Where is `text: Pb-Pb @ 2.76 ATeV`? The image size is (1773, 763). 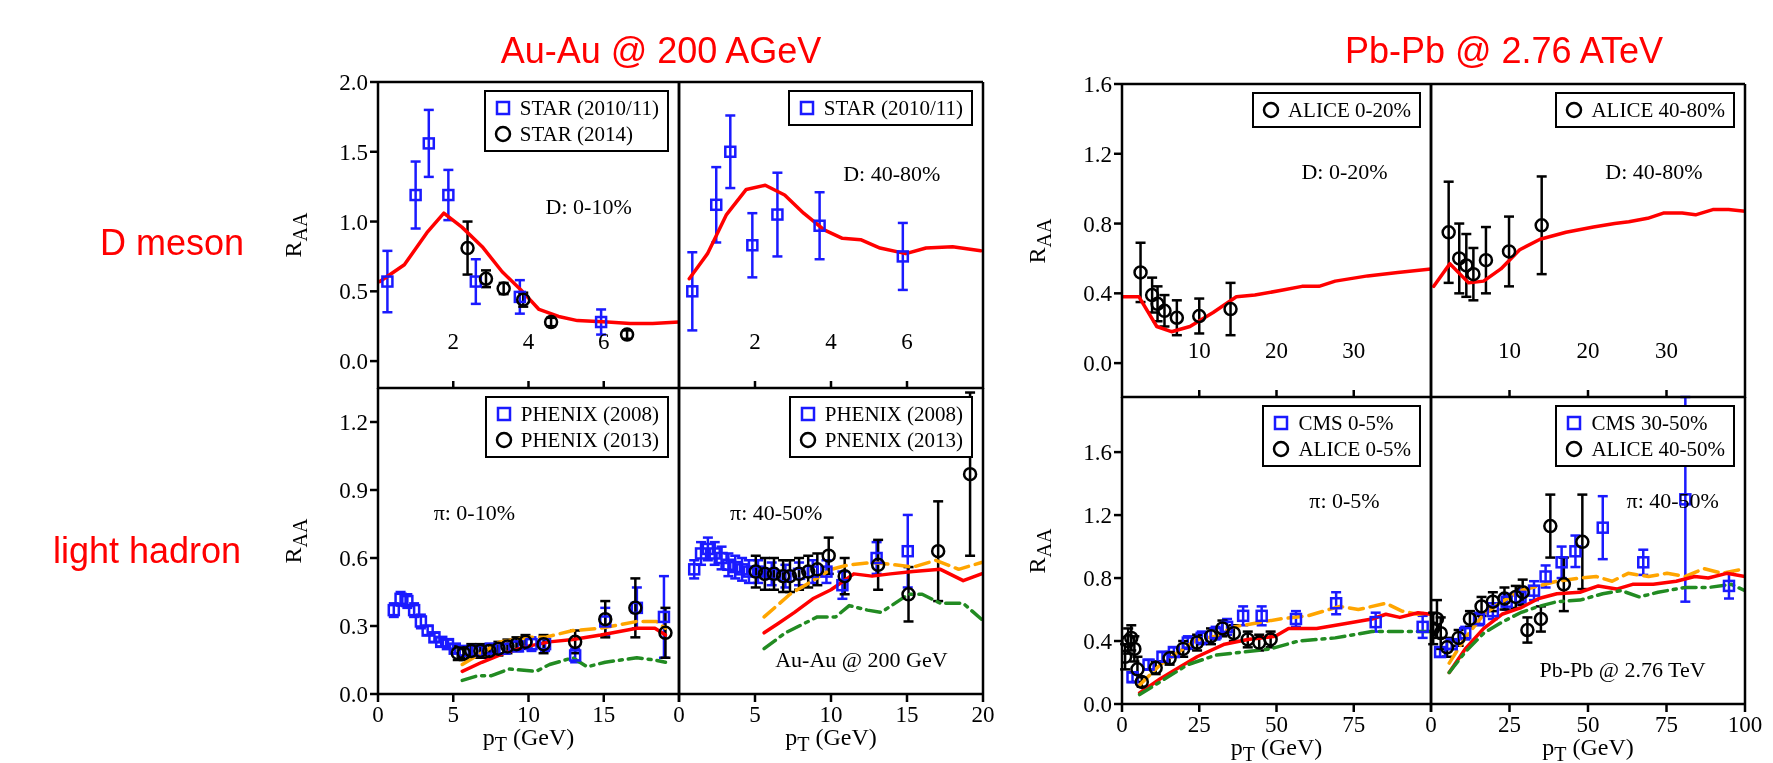 text: Pb-Pb @ 2.76 ATeV is located at coordinates (1504, 50).